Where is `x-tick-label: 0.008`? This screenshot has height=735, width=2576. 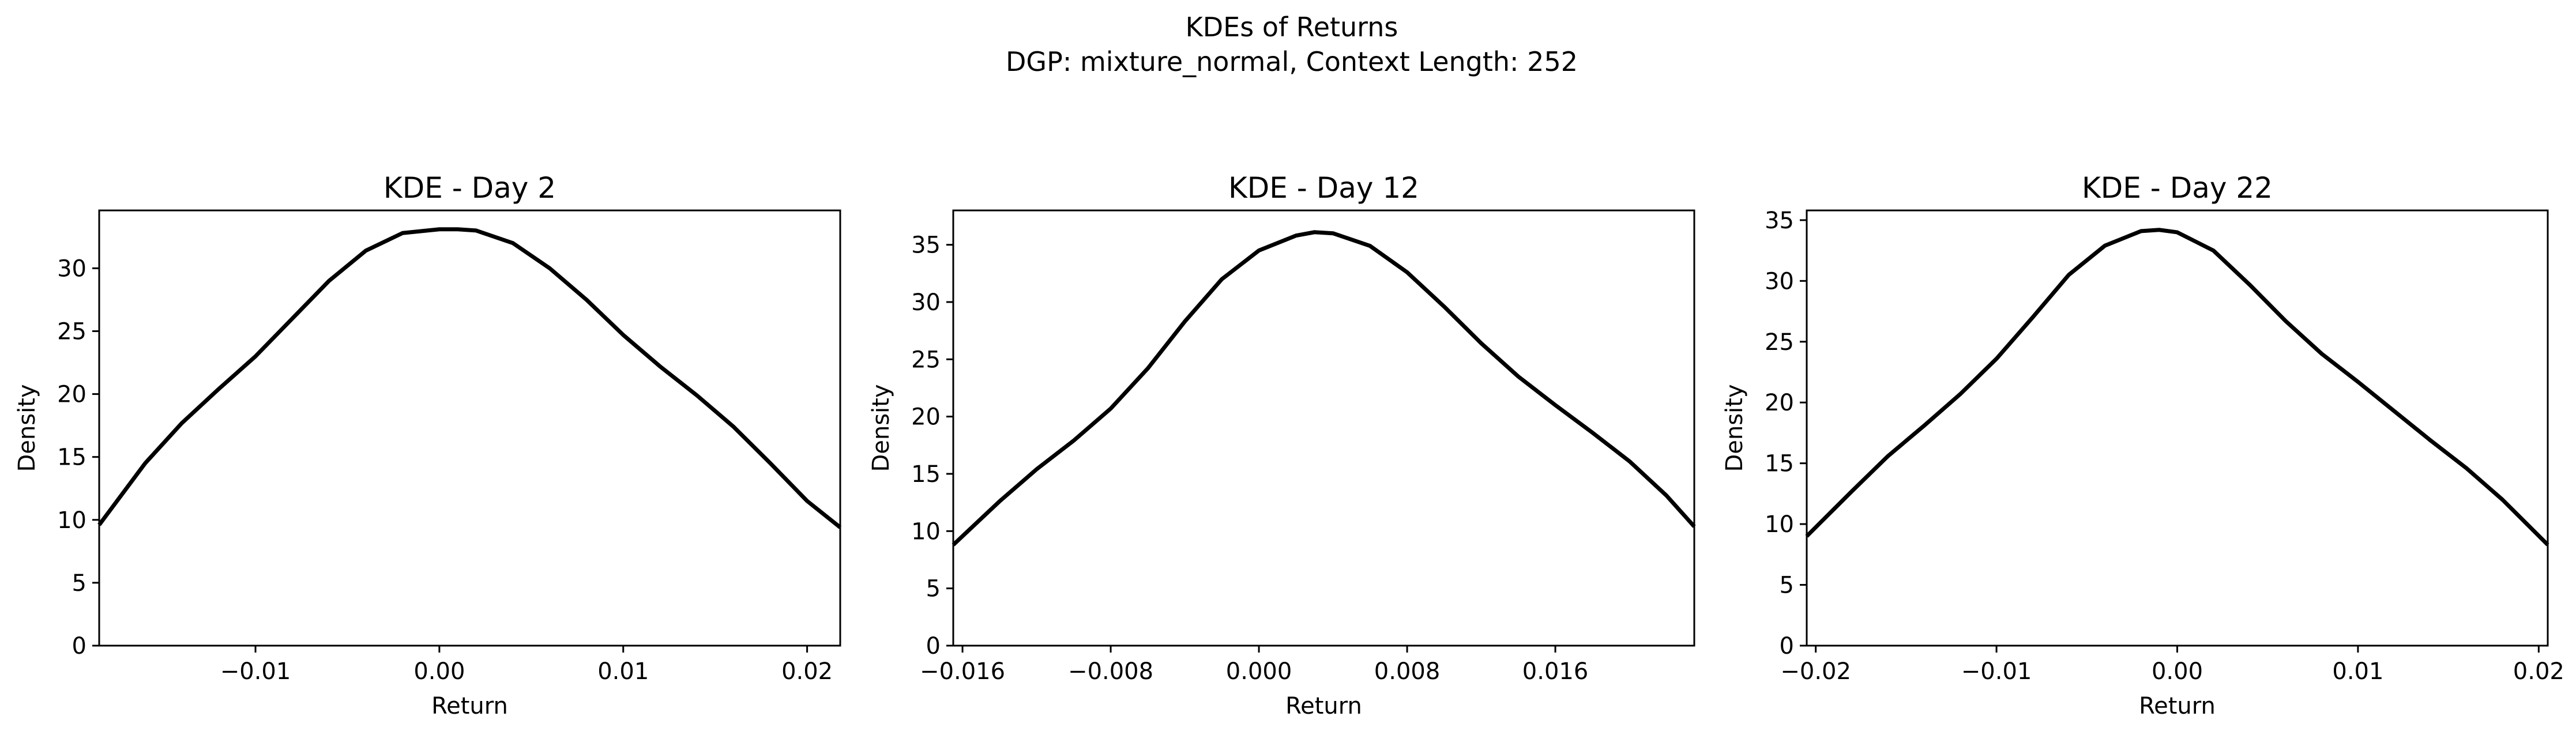
x-tick-label: 0.008 is located at coordinates (1407, 671).